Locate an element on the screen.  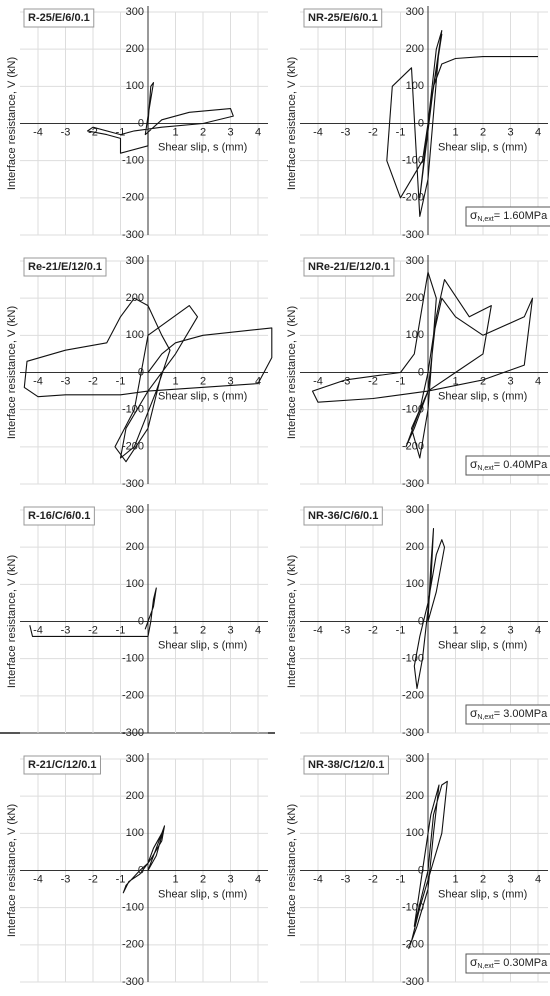
annotation: σN,ext= 0.40MPa is located at coordinates (509, 464).